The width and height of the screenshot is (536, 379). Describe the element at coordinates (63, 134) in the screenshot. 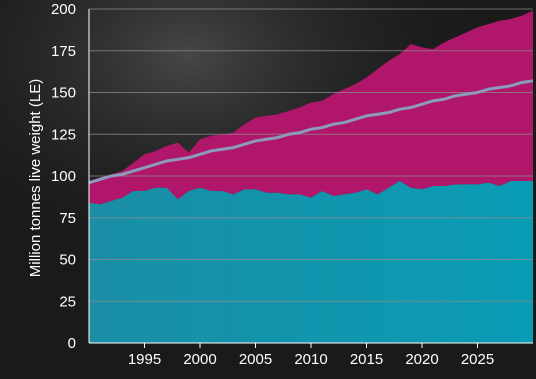

I see `y-tick-label-125: 125` at that location.